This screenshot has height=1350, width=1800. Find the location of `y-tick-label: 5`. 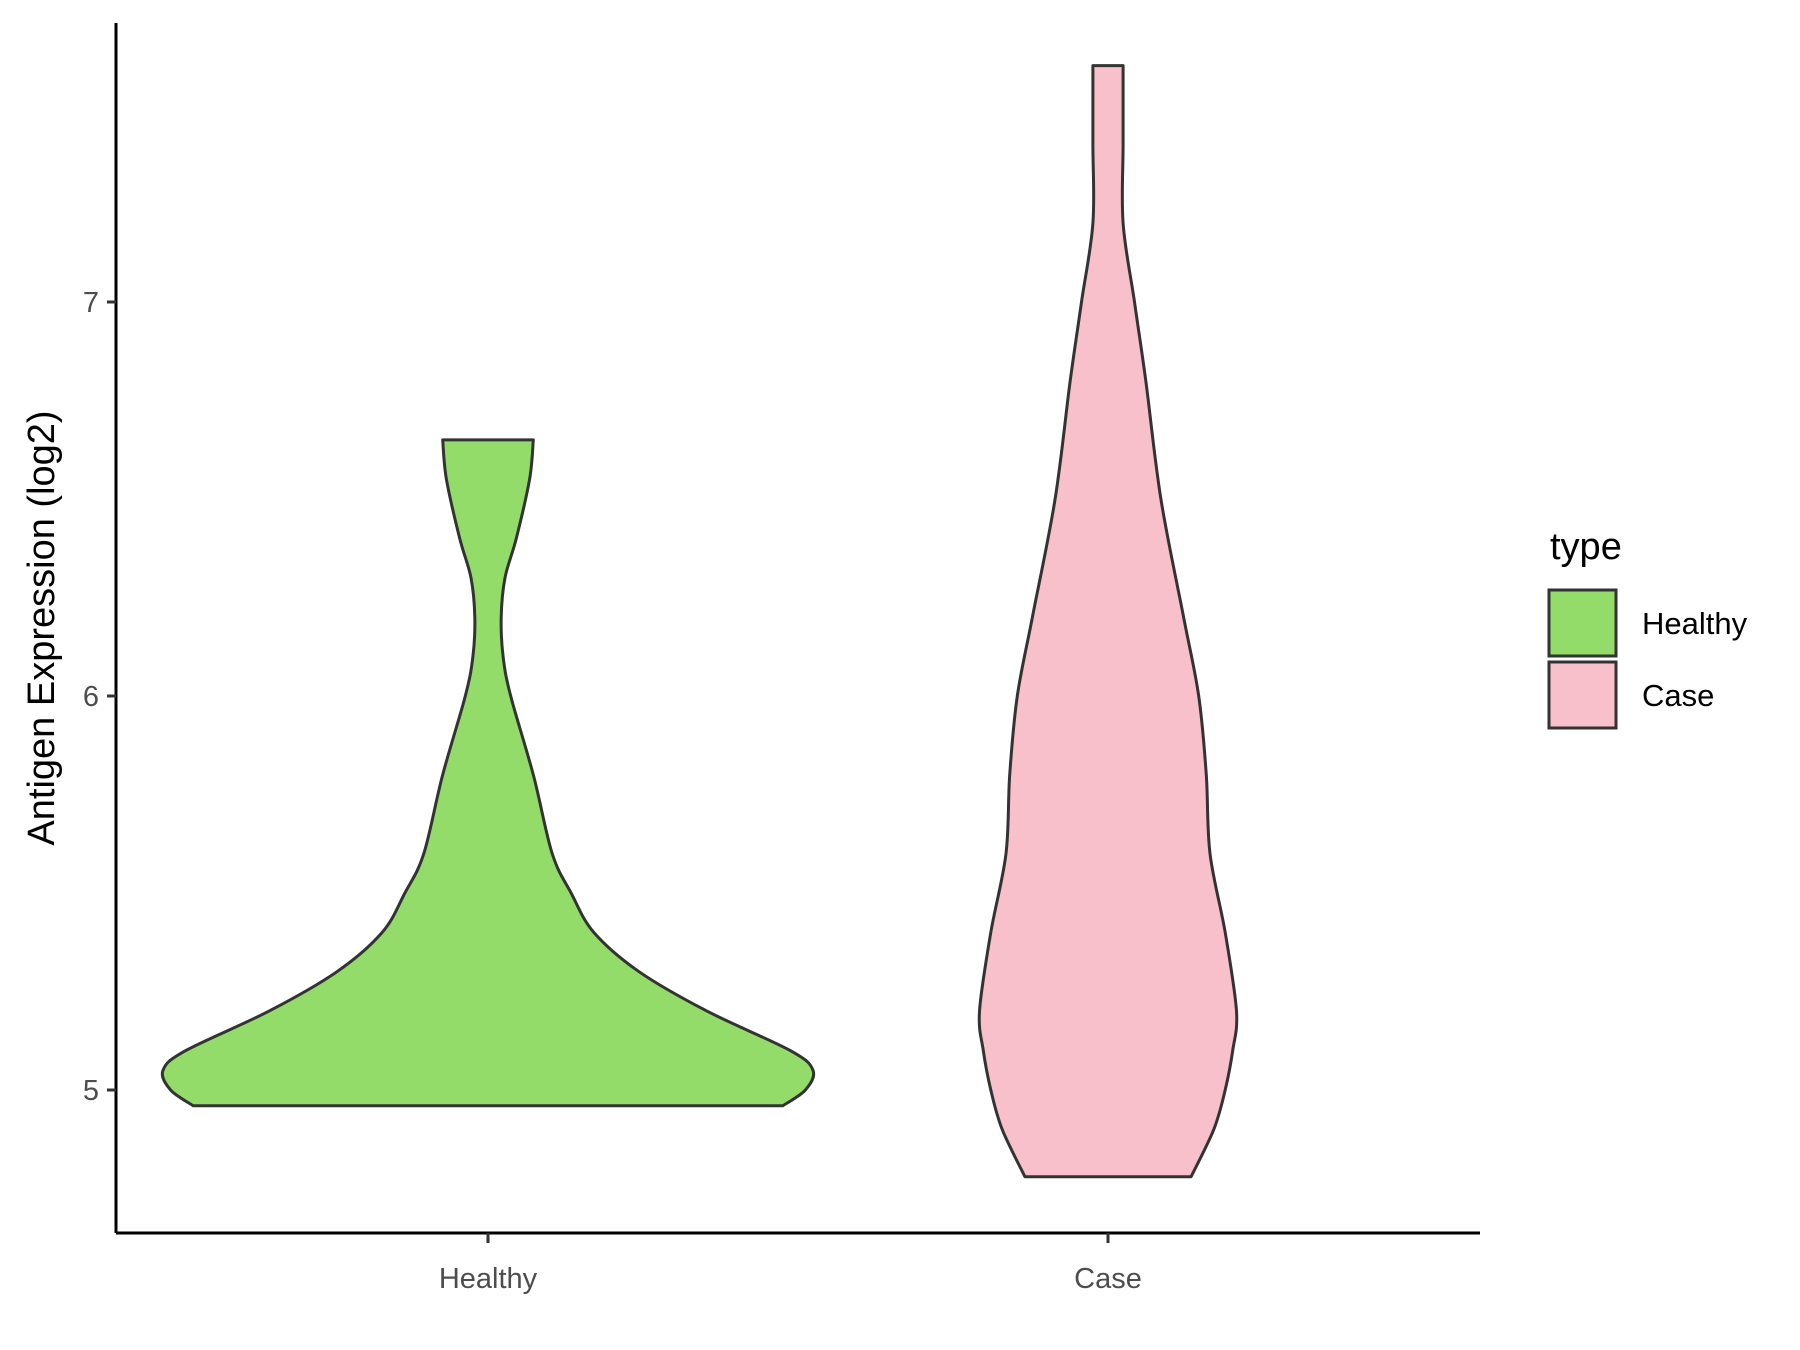

y-tick-label: 5 is located at coordinates (91, 1091).